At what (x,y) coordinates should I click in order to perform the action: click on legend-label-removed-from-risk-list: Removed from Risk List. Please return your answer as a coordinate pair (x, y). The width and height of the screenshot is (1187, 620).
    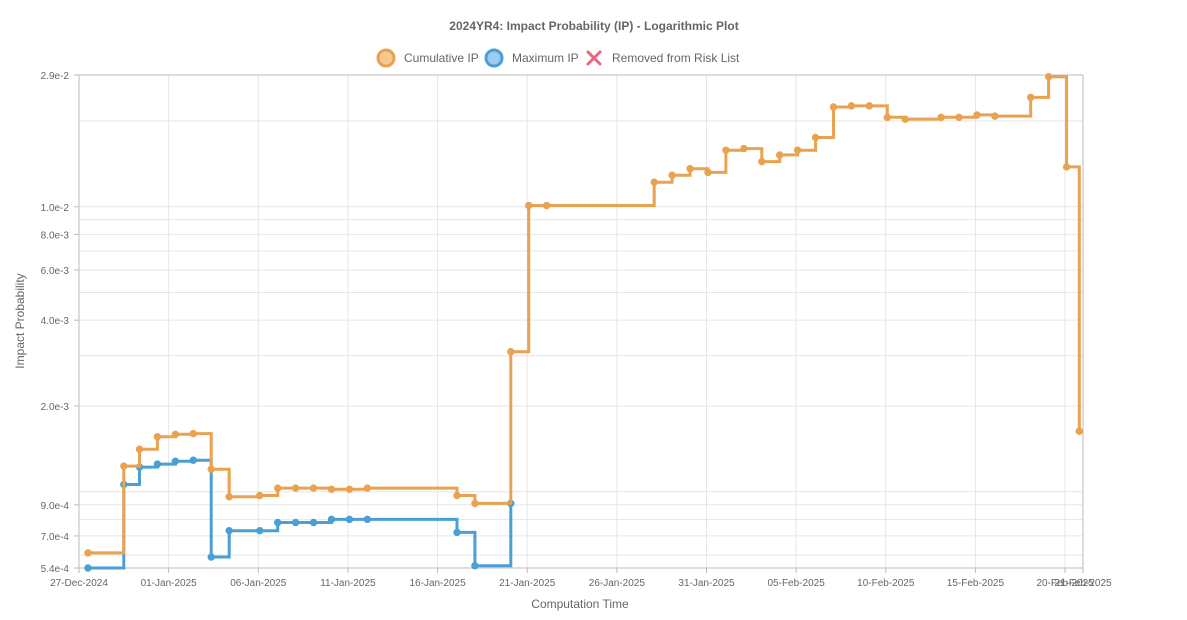
    Looking at the image, I should click on (676, 58).